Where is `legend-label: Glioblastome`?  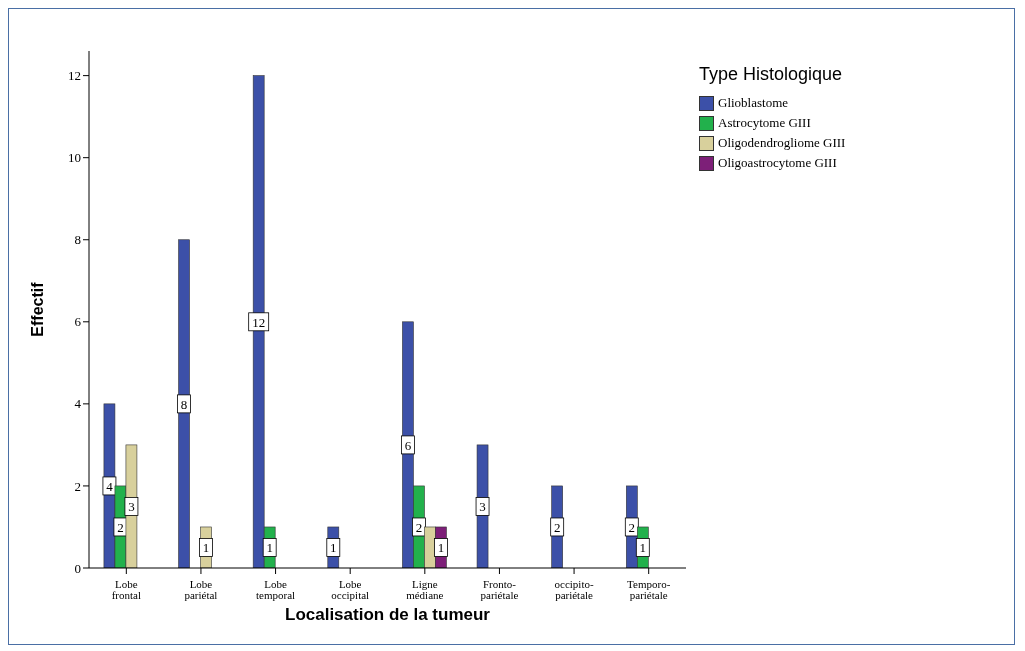
legend-label: Glioblastome is located at coordinates (753, 103).